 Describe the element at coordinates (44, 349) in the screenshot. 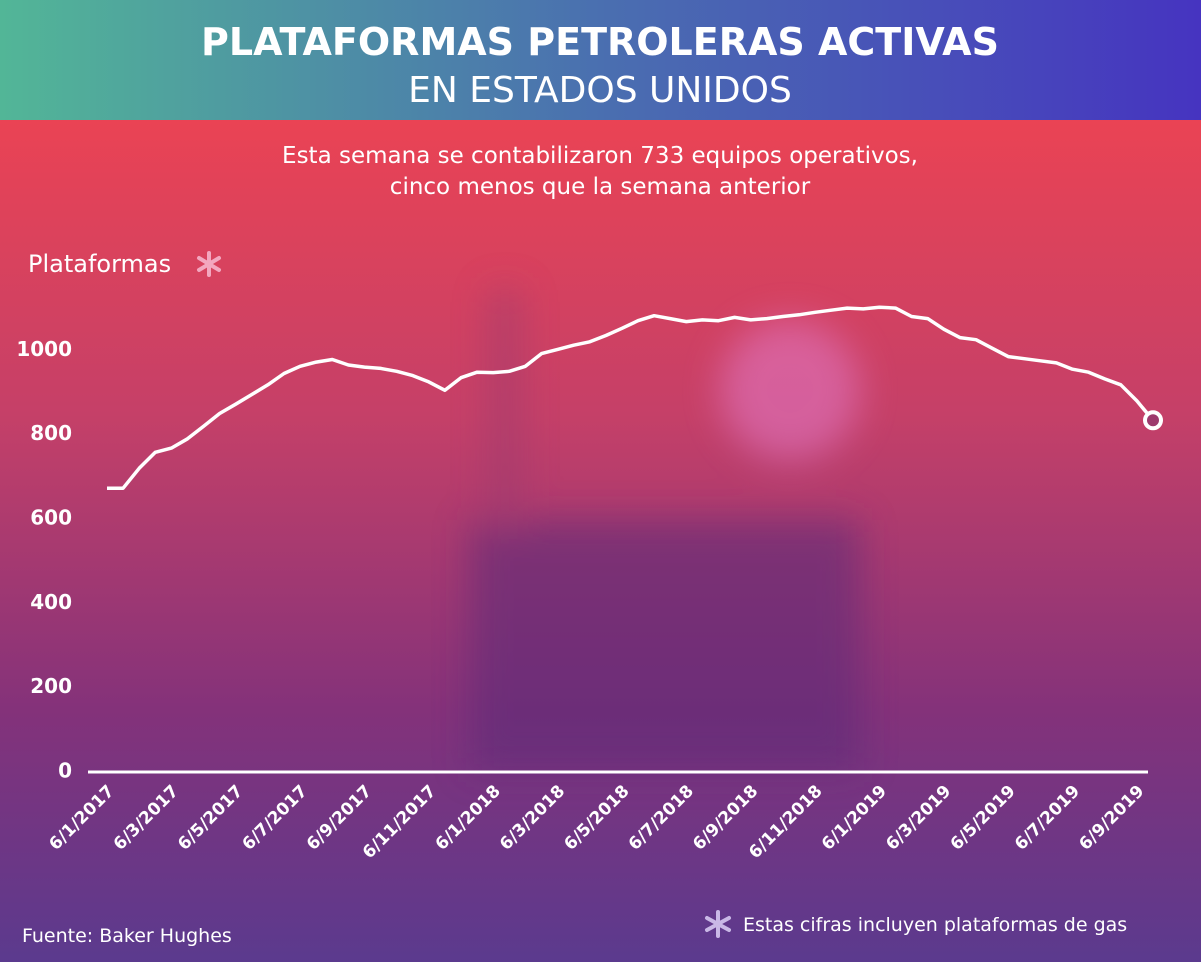

I see `y-tick-label: 1000` at that location.